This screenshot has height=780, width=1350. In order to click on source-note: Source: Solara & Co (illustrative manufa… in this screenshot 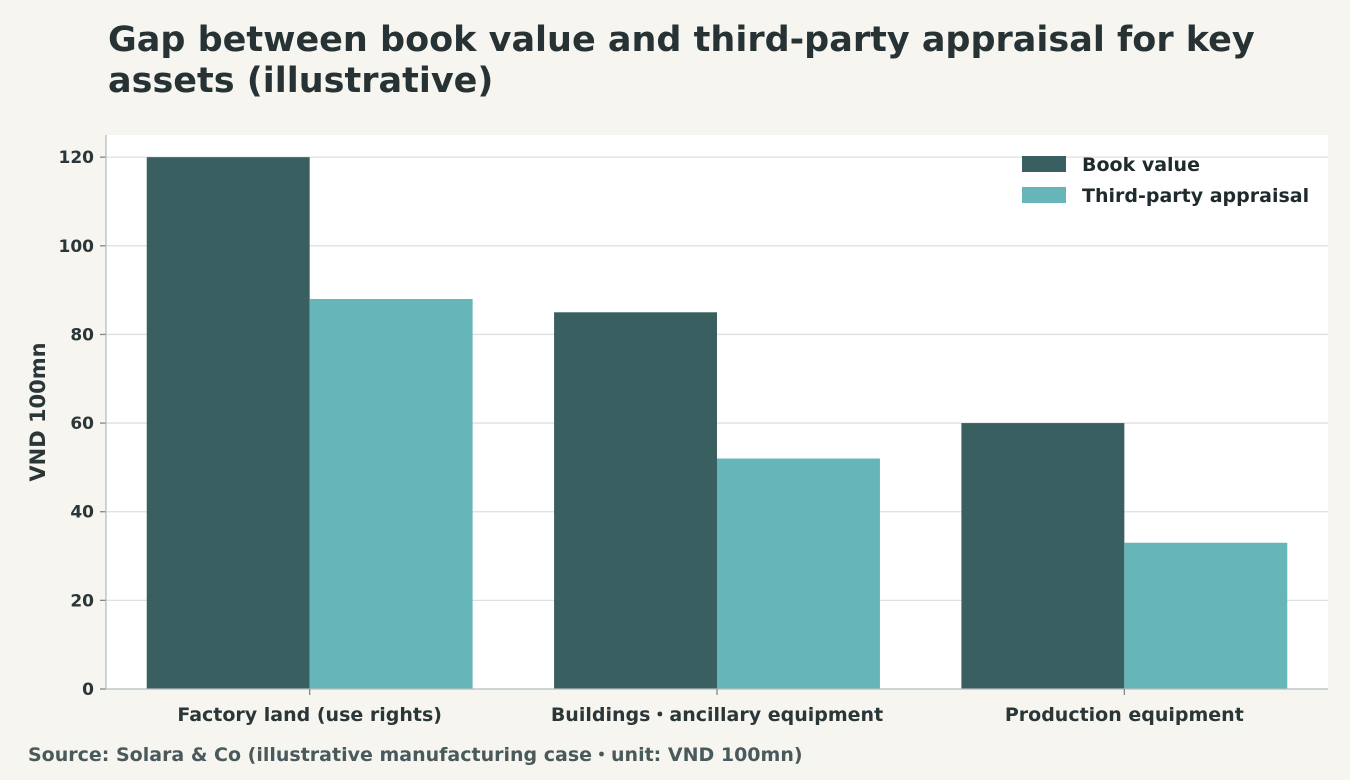, I will do `click(415, 755)`.